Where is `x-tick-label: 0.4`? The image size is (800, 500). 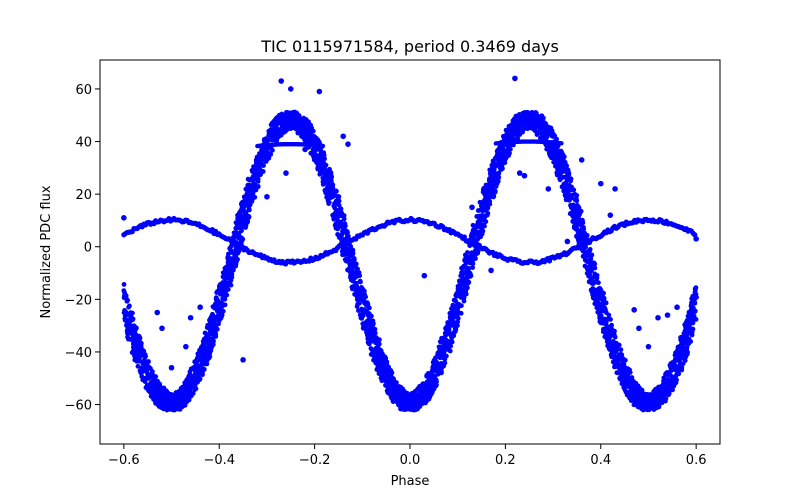 x-tick-label: 0.4 is located at coordinates (600, 460).